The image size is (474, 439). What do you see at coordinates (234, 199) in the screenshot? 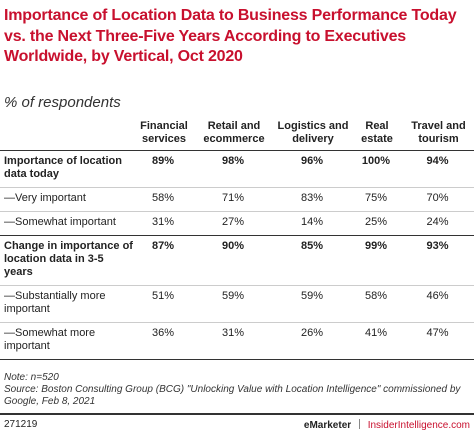
I see `cell-value: 71%` at bounding box center [234, 199].